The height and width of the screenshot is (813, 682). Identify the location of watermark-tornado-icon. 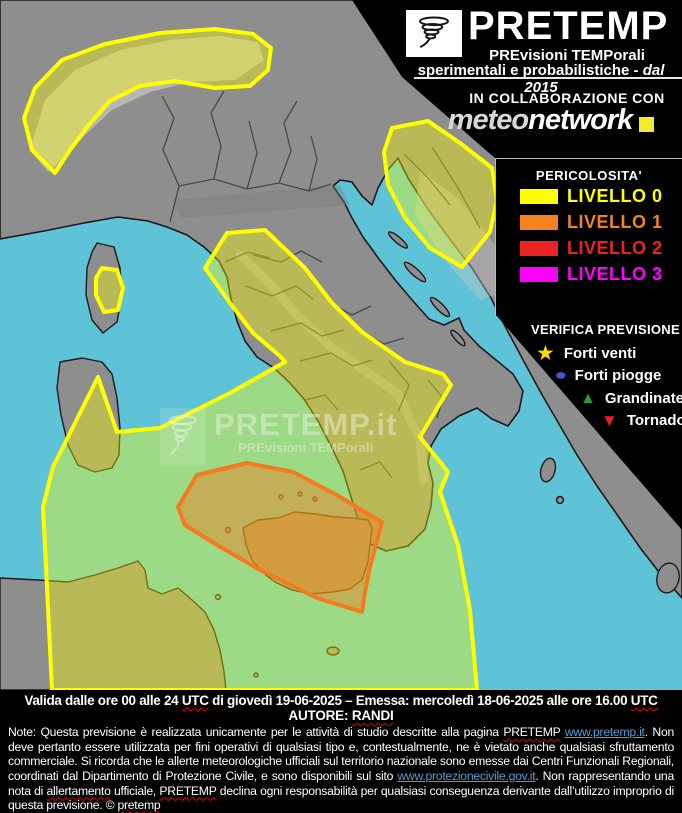
(183, 437).